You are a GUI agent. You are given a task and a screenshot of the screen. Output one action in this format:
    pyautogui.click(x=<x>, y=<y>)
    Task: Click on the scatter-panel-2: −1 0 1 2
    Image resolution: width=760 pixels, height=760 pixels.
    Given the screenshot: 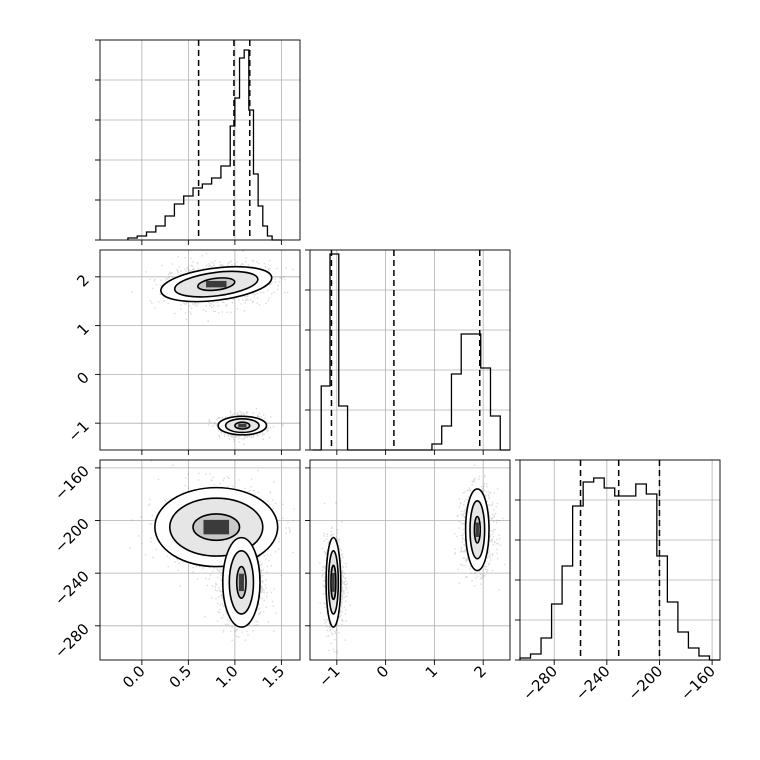 What is the action you would take?
    pyautogui.click(x=408, y=574)
    